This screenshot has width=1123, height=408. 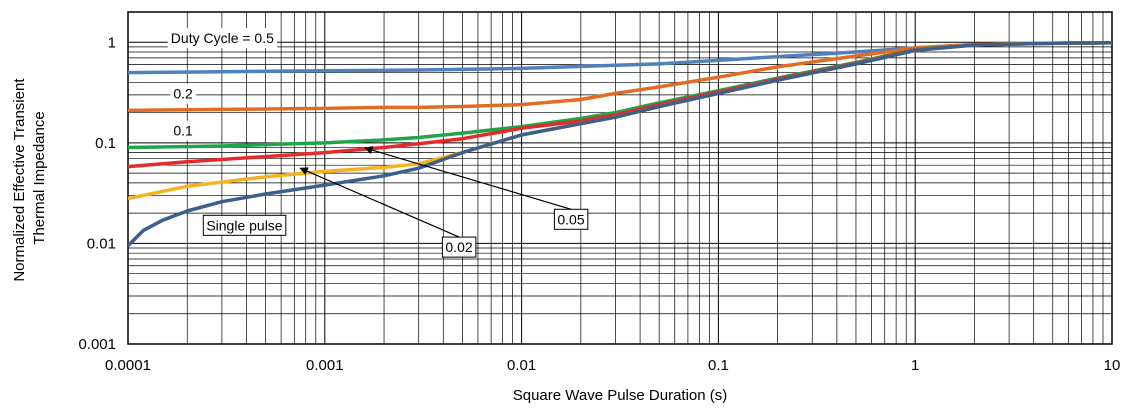 I want to click on annotation-label: 0.1, so click(x=183, y=131).